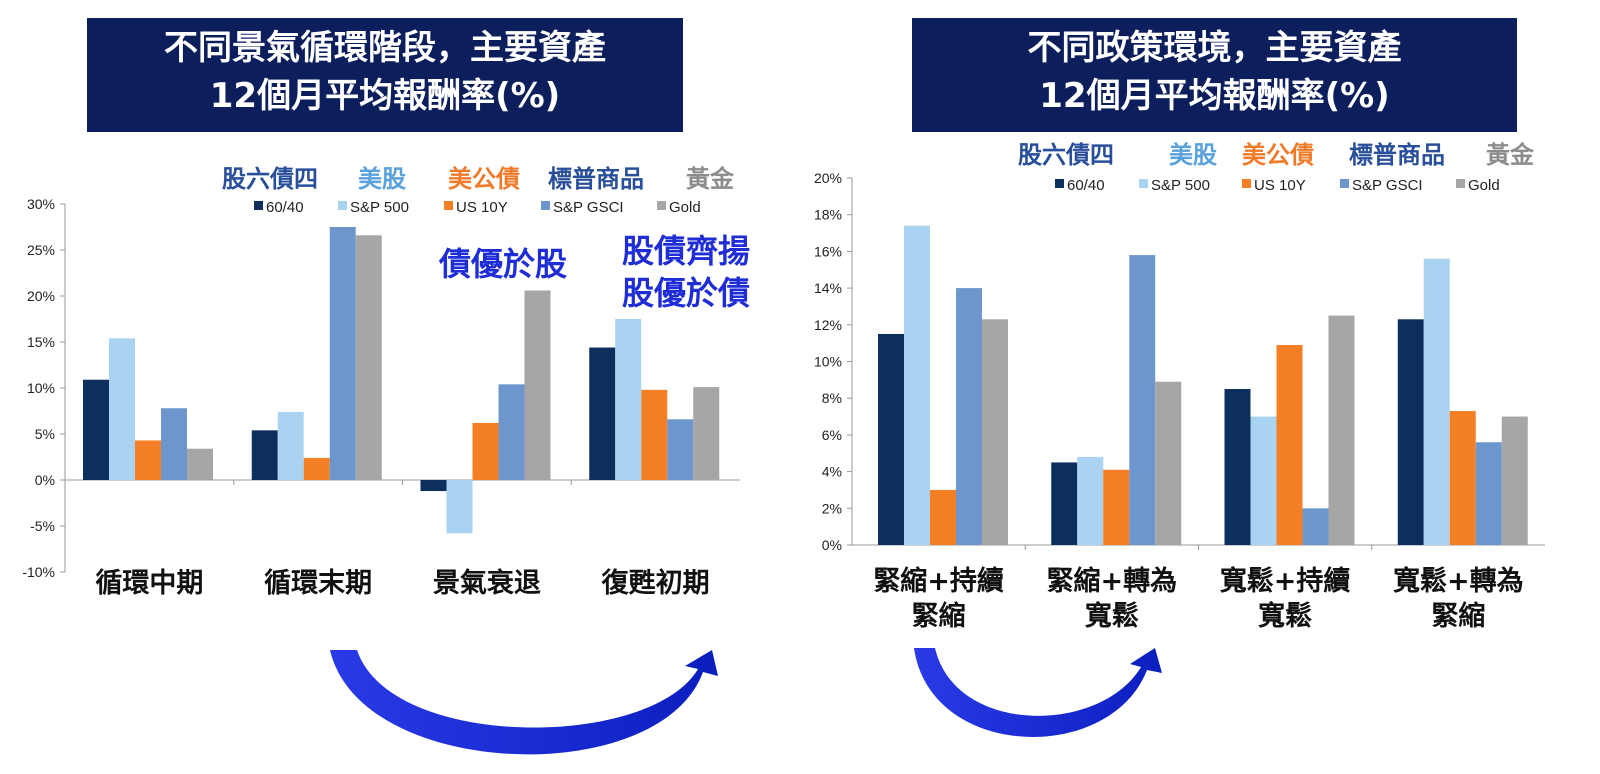 This screenshot has height=774, width=1600. I want to click on chart-annotation: 債優於股, so click(502, 264).